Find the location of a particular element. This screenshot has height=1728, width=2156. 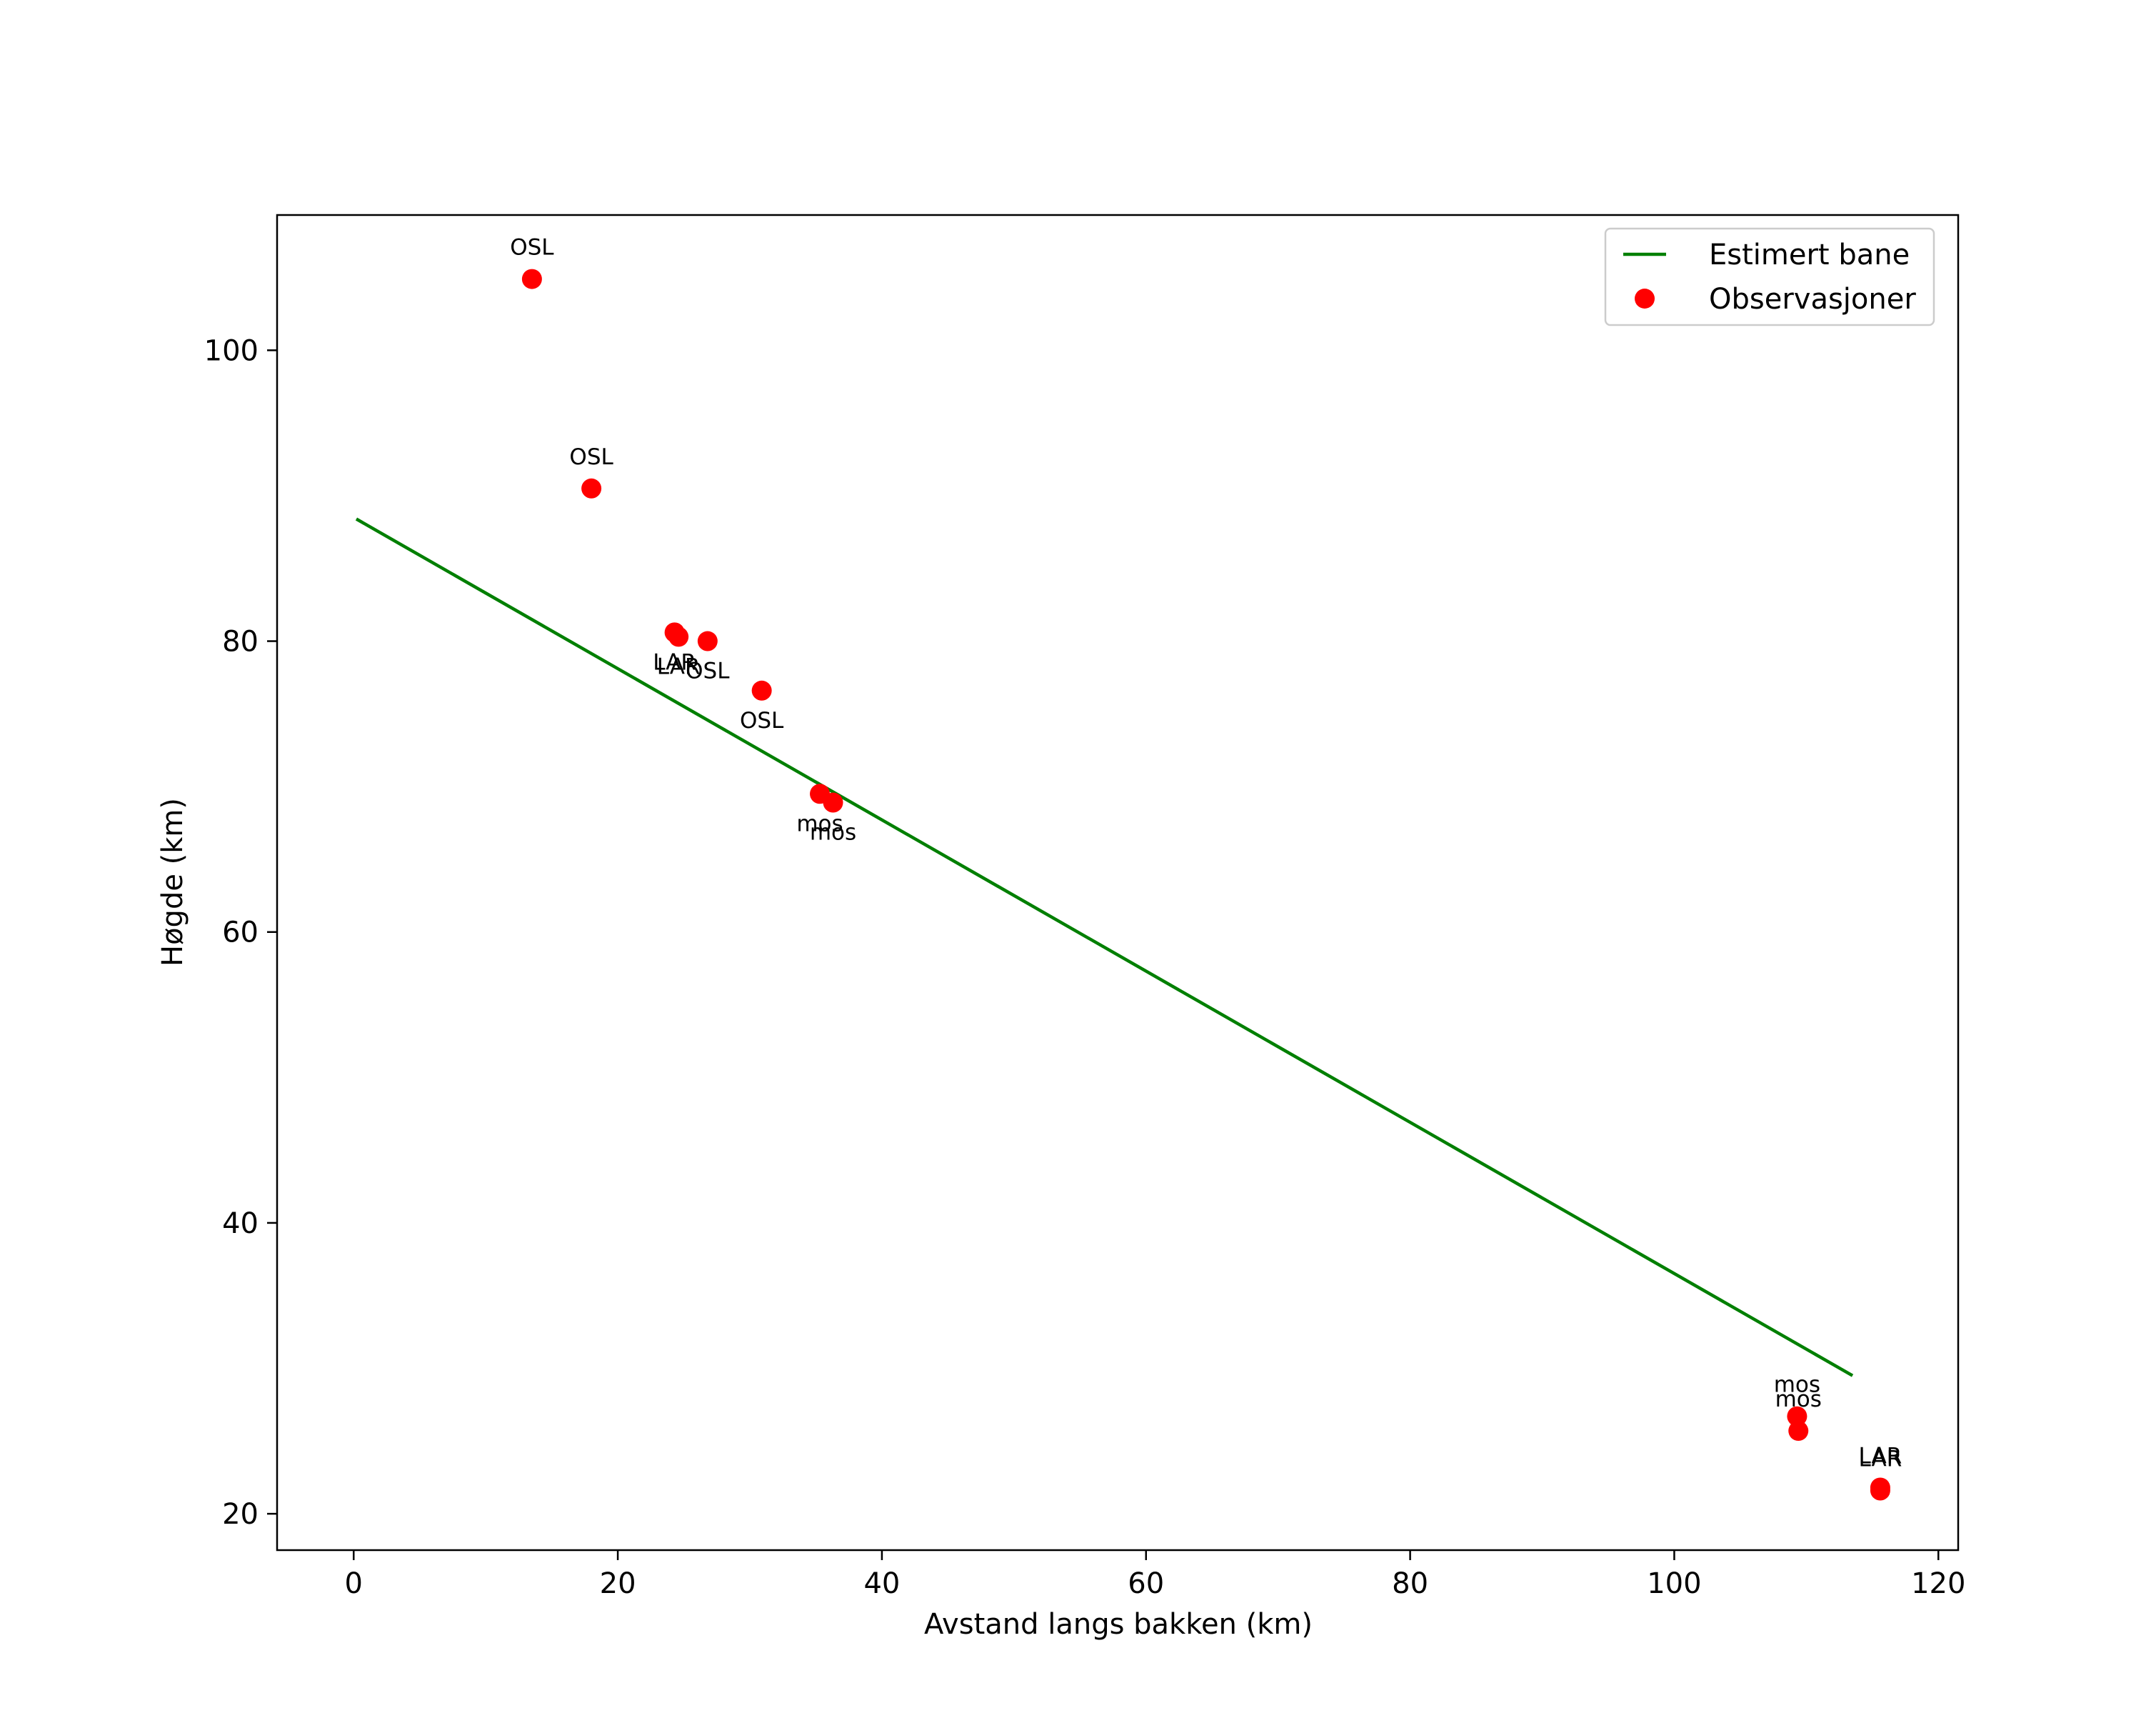

x-axis-title: Avstand langs bakken (km) is located at coordinates (1119, 1624).